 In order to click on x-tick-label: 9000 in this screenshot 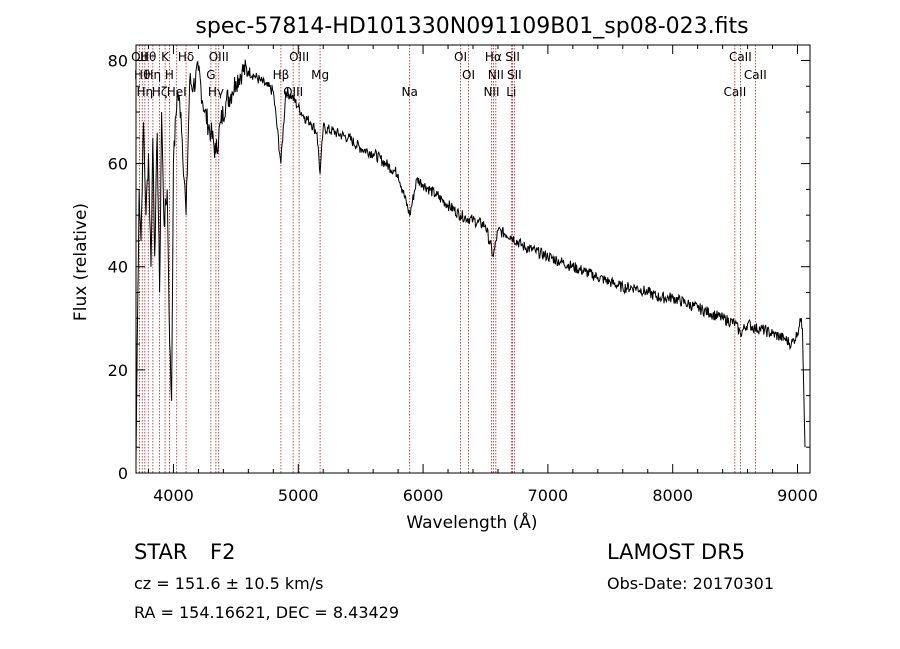, I will do `click(797, 495)`.